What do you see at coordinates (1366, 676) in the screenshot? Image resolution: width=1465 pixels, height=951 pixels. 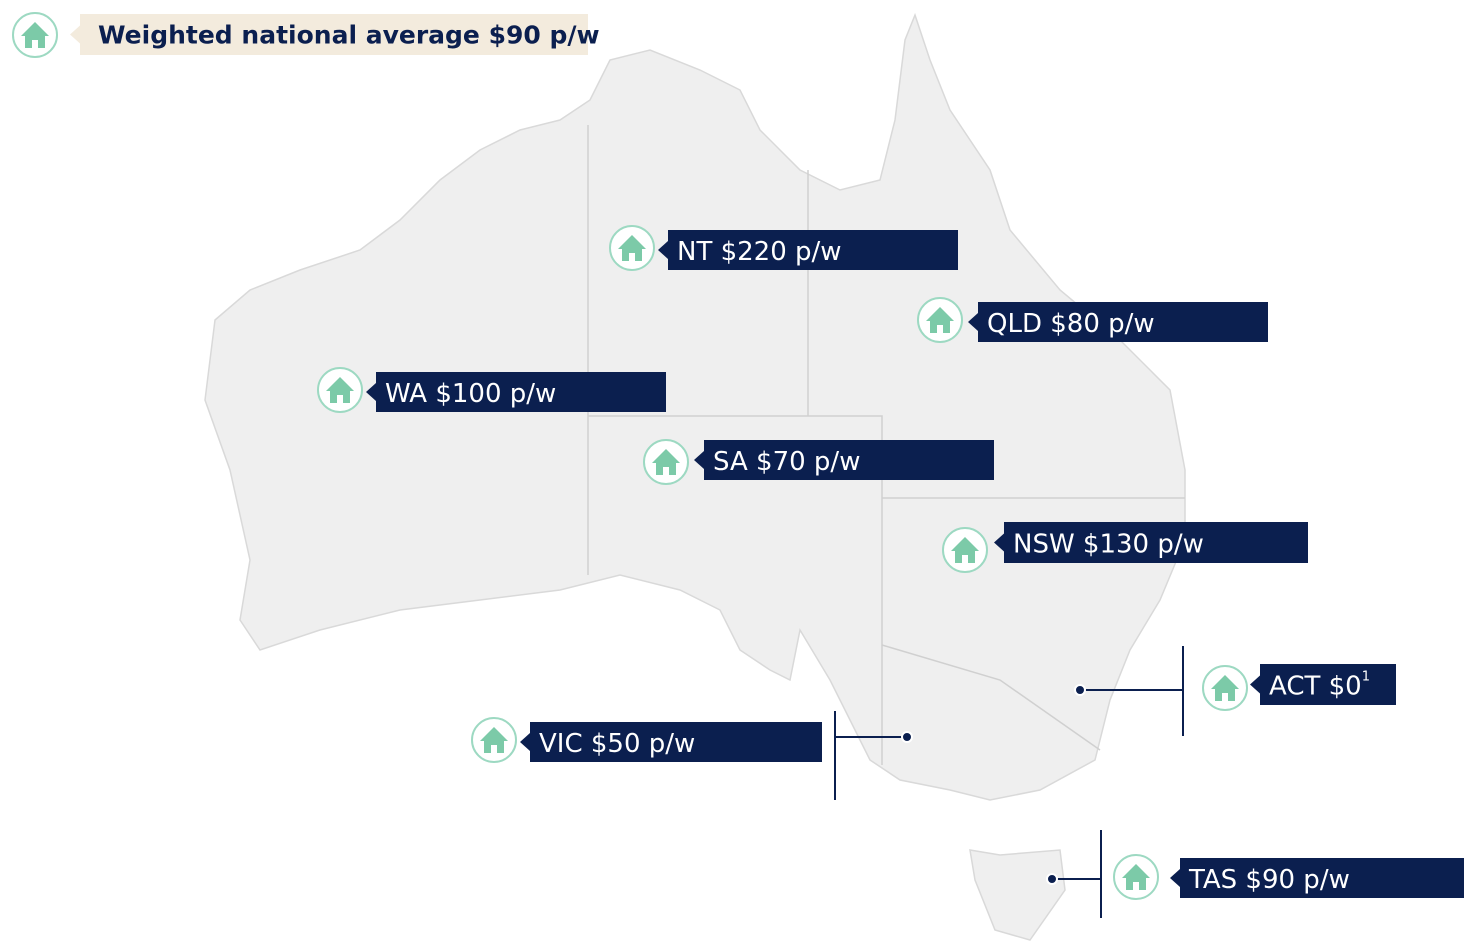 I see `footnote: 1` at bounding box center [1366, 676].